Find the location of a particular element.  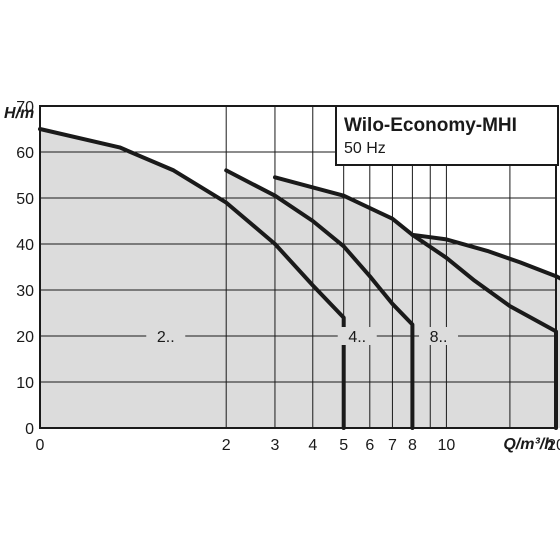

x-tick-label: 5 is located at coordinates (343, 445).